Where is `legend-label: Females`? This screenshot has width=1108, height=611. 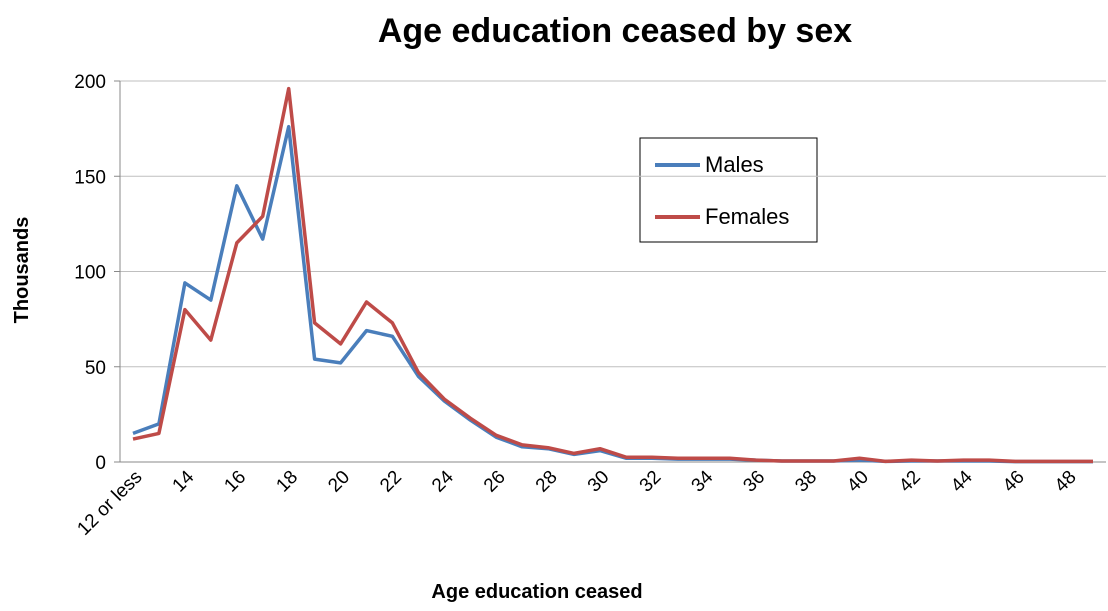 legend-label: Females is located at coordinates (747, 216).